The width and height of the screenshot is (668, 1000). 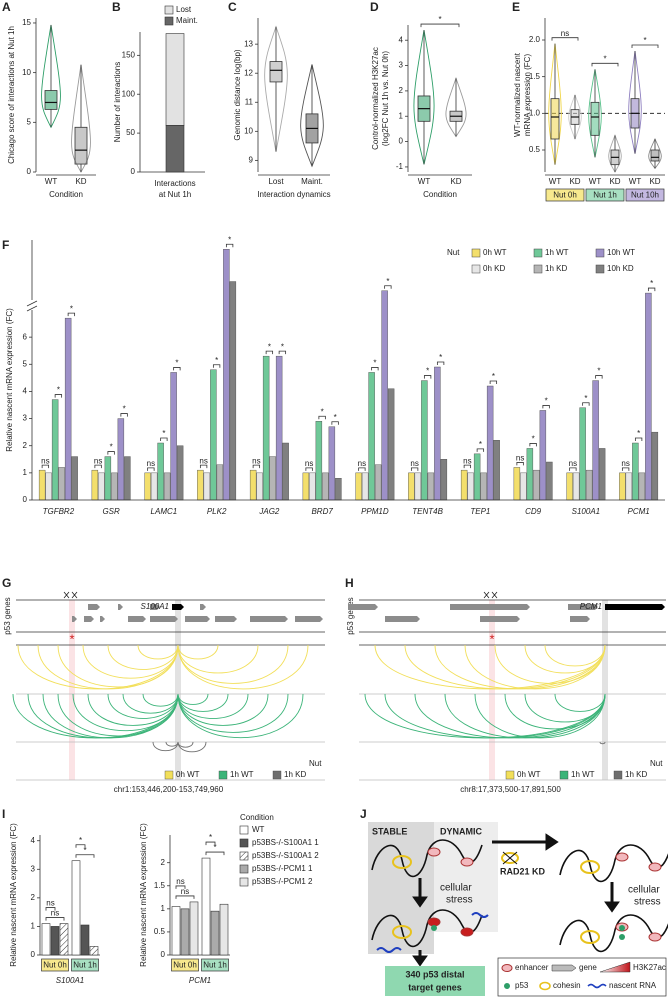 What do you see at coordinates (160, 931) in the screenshot?
I see `y-tick-label: 0.5` at bounding box center [160, 931].